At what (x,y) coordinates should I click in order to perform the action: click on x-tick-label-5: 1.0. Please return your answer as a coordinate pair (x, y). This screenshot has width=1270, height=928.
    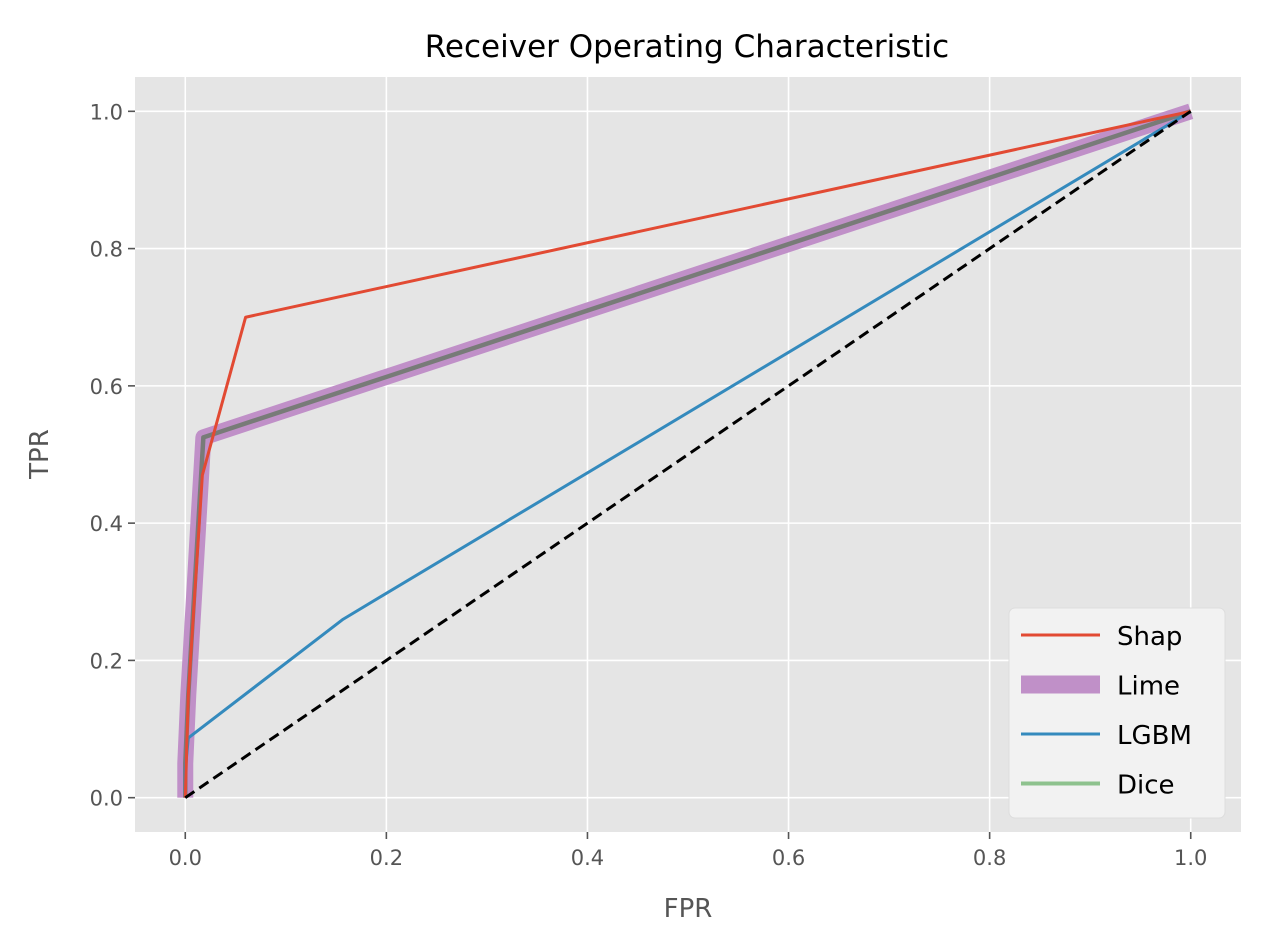
    Looking at the image, I should click on (1190, 858).